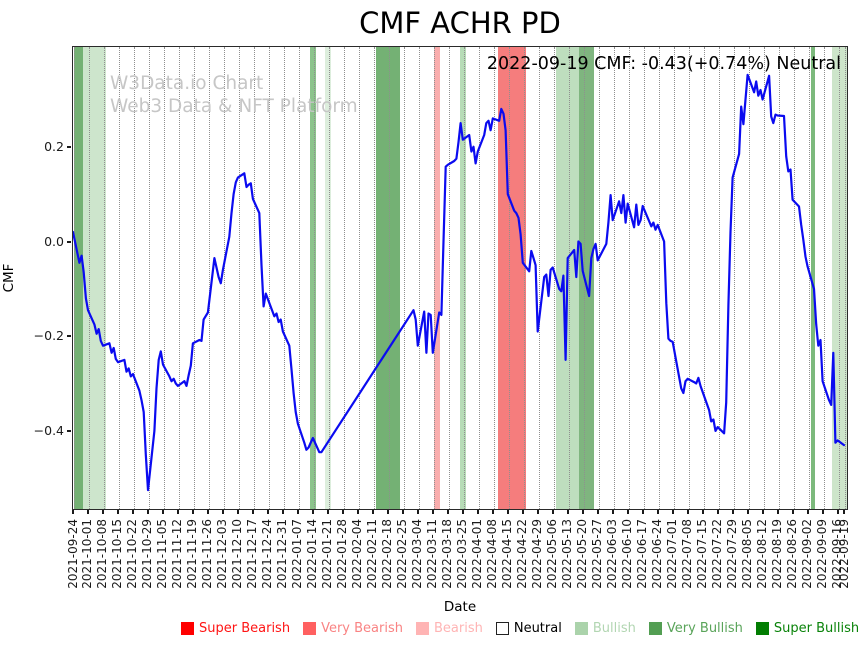  I want to click on signal-band-very-bearish, so click(512, 278).